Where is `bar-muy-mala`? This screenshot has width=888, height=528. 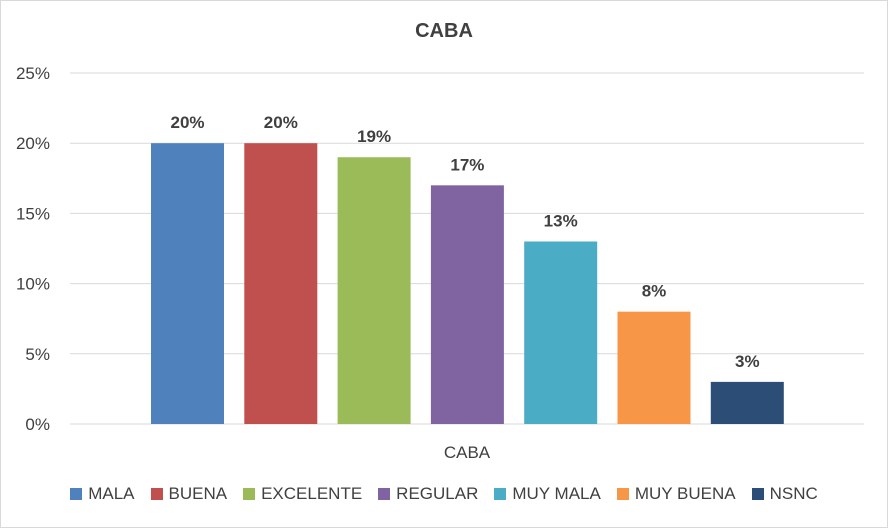
bar-muy-mala is located at coordinates (561, 332).